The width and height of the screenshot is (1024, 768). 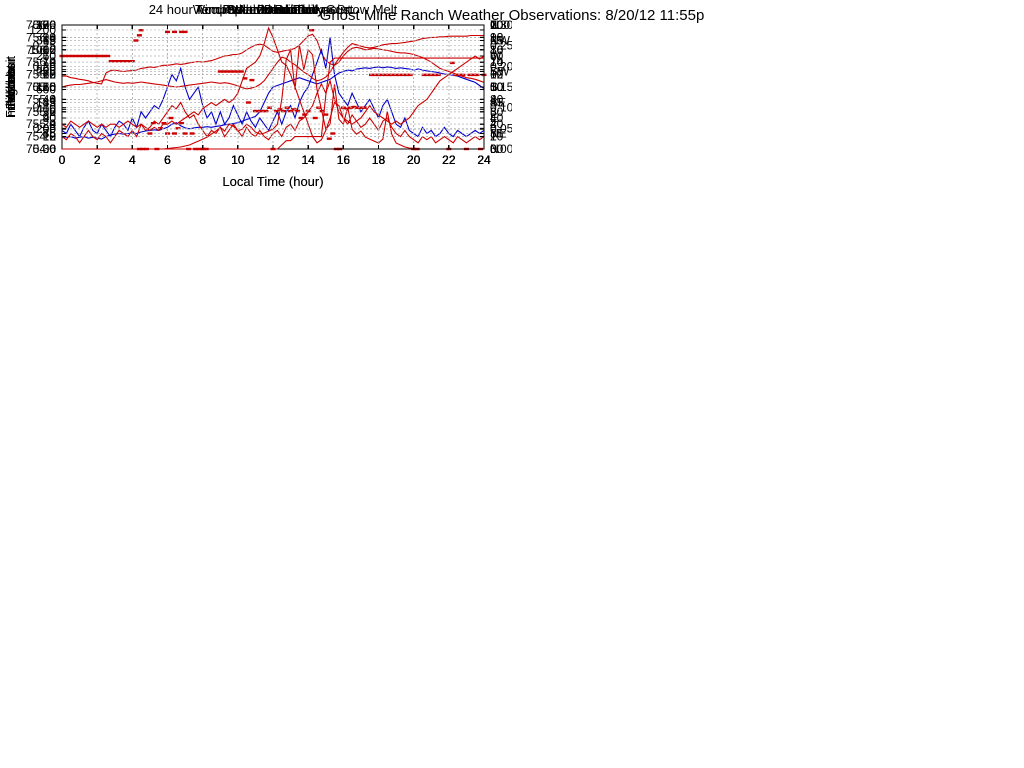 What do you see at coordinates (344, 160) in the screenshot?
I see `x-tick-label: 16` at bounding box center [344, 160].